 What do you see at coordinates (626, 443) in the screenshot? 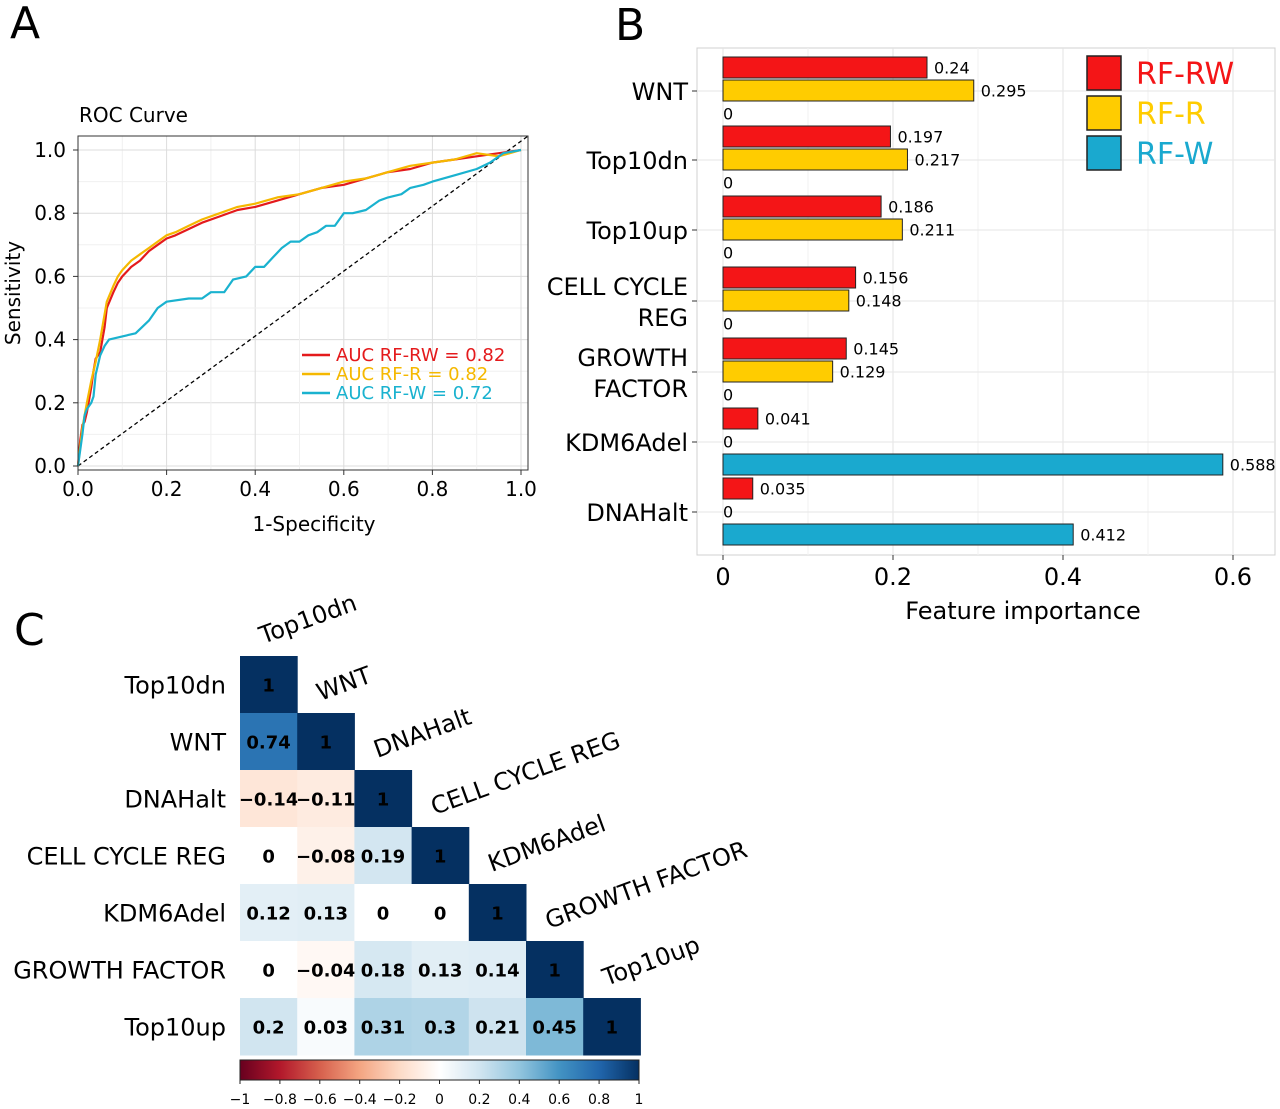
I see `fi-category-label: KDM6Adel` at bounding box center [626, 443].